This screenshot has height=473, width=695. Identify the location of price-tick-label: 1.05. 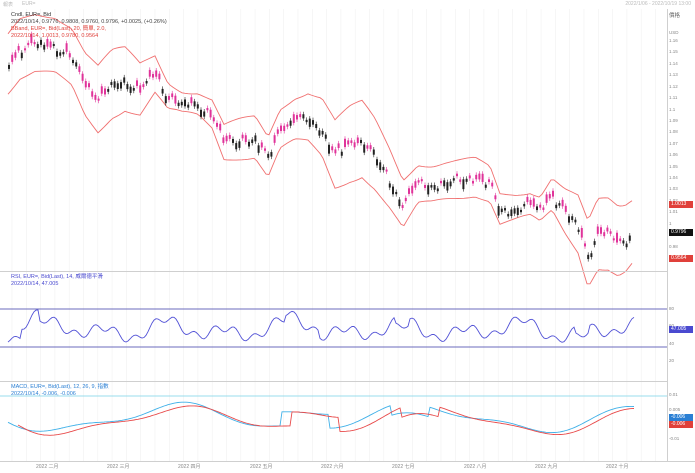
(673, 166).